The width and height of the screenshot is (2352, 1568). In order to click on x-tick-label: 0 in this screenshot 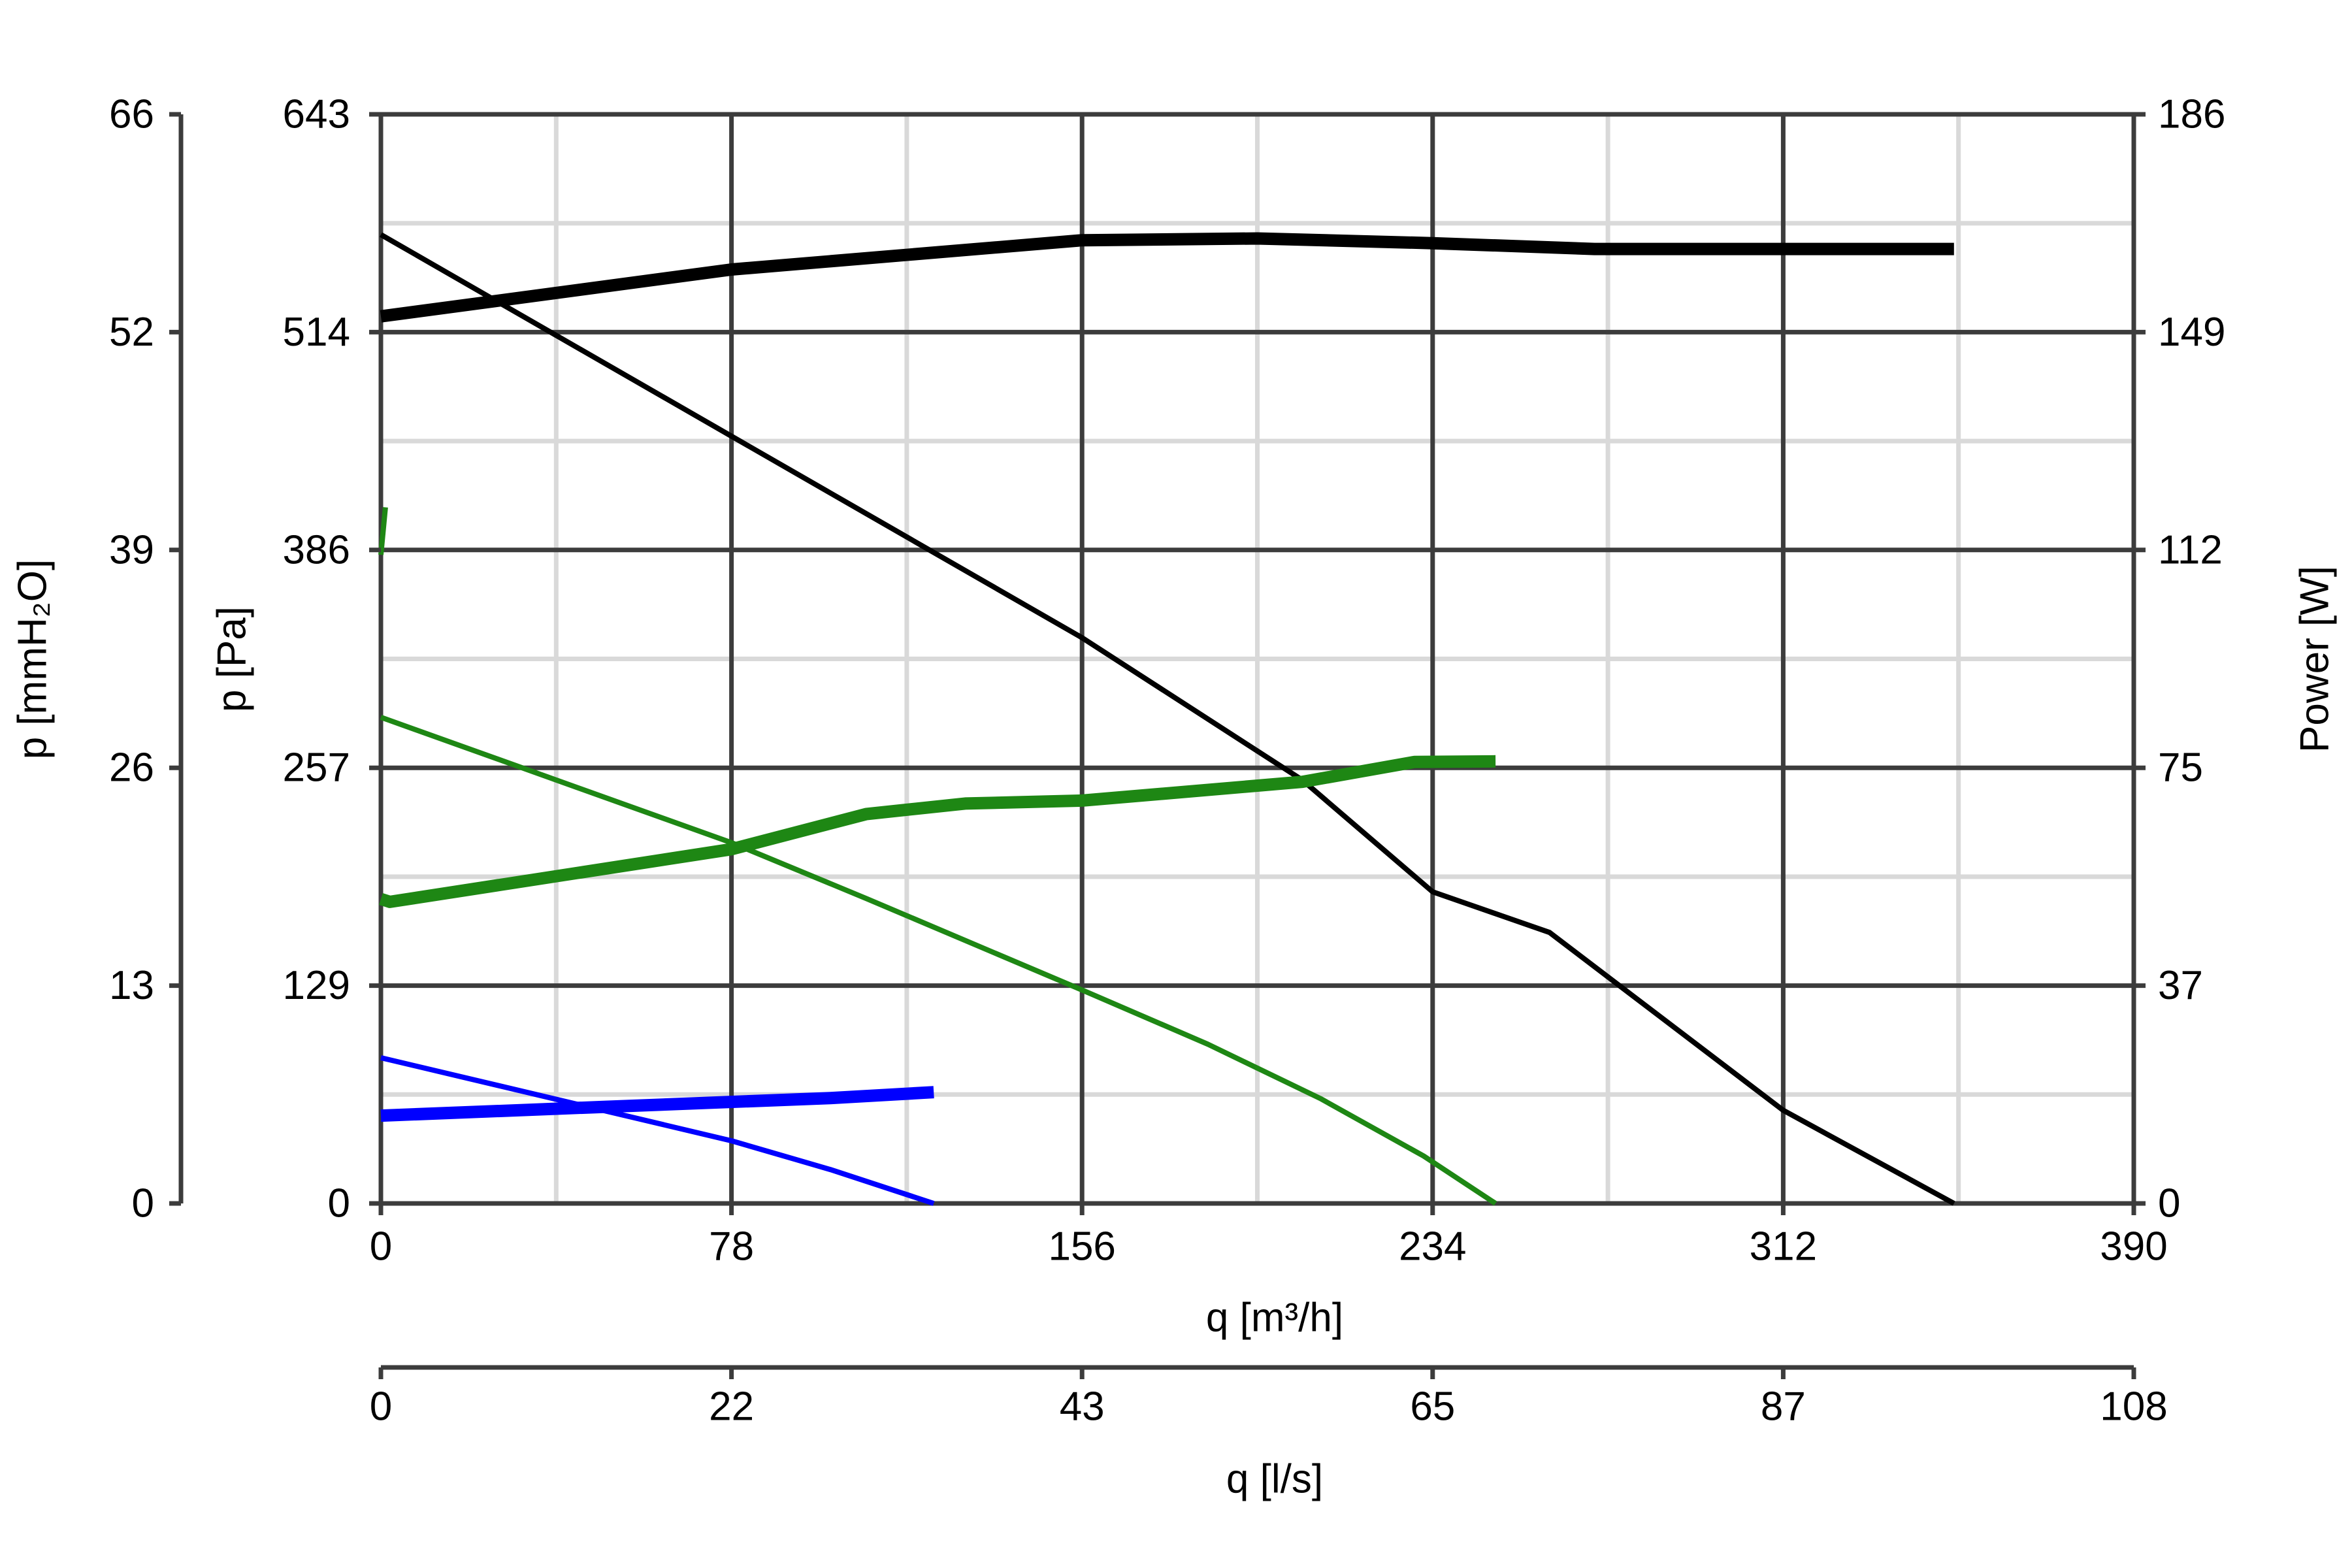, I will do `click(381, 1246)`.